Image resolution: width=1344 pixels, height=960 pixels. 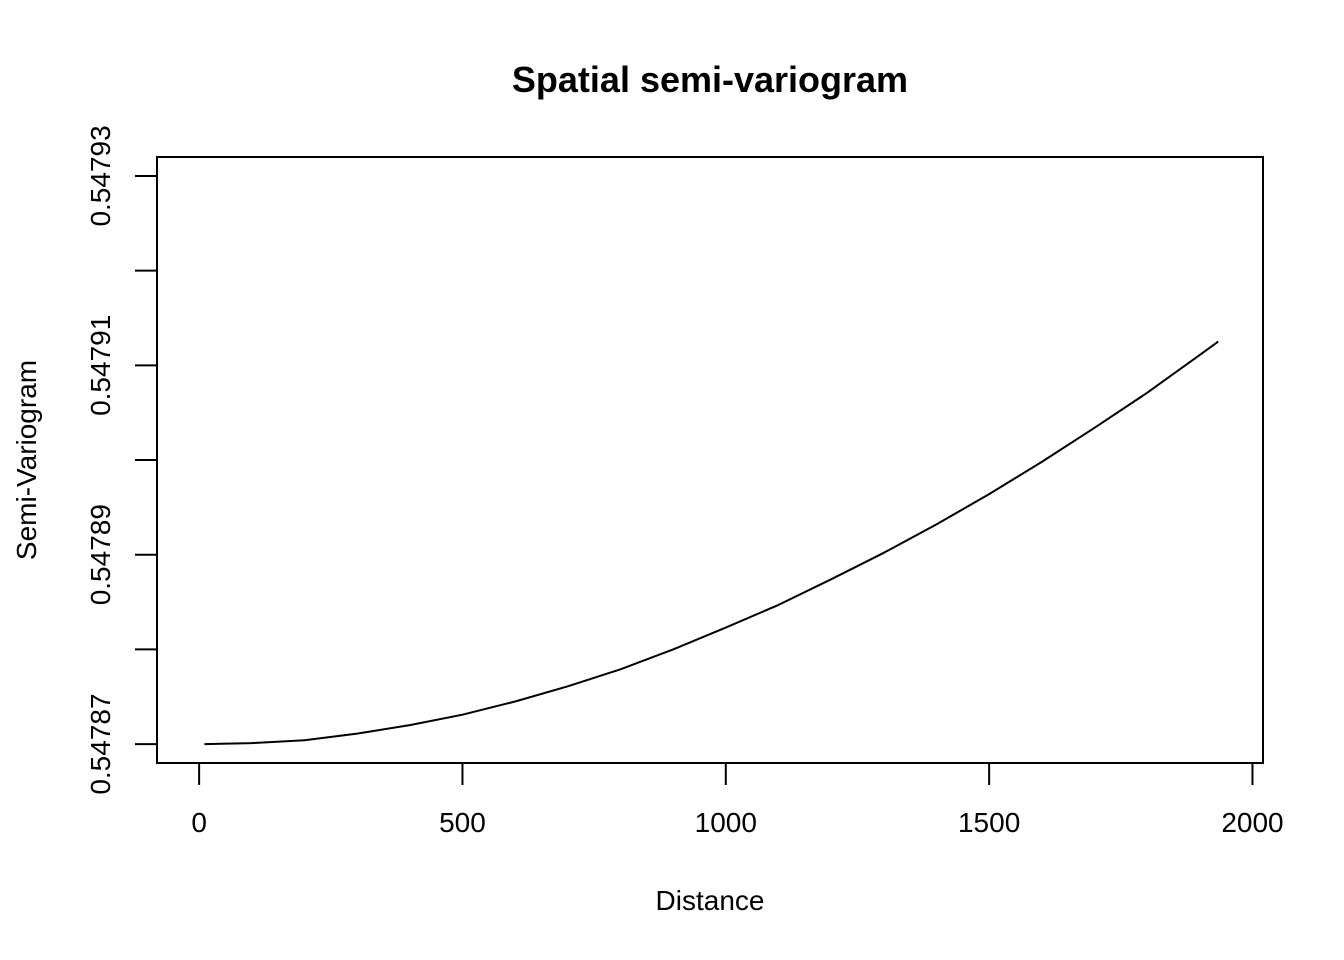 I want to click on y-tick-label: 0.54789, so click(x=100, y=554).